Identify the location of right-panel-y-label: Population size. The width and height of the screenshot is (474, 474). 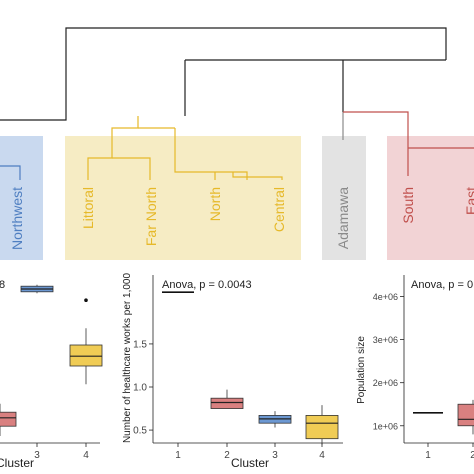
(361, 370).